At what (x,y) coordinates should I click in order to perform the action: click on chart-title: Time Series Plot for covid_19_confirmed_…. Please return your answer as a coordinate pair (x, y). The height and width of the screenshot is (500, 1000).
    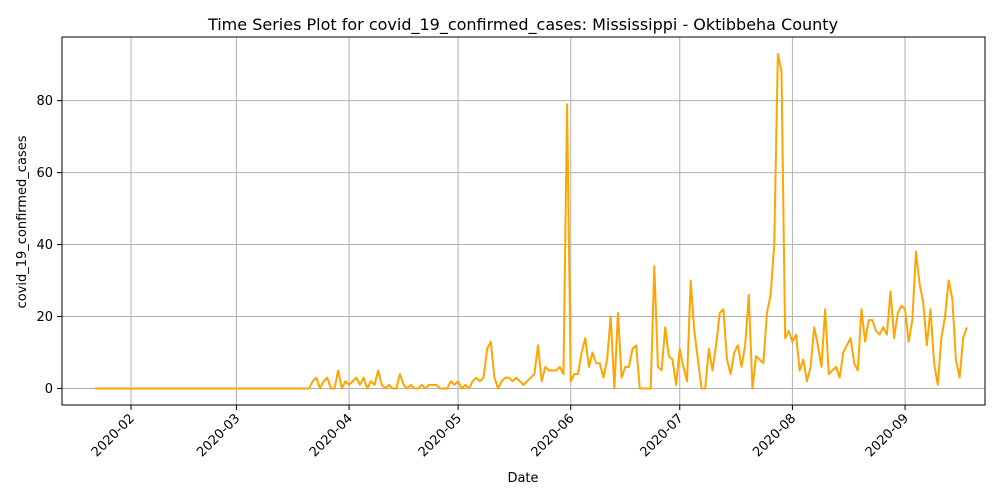
    Looking at the image, I should click on (522, 25).